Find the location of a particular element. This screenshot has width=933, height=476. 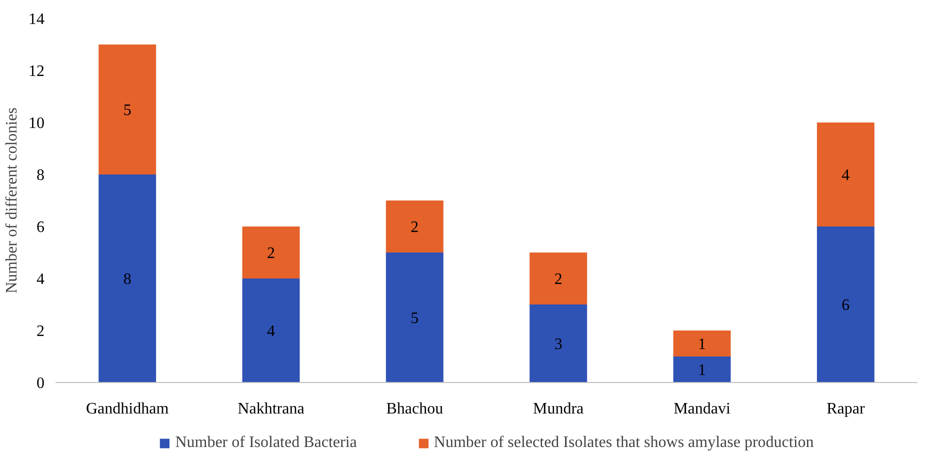

legend-label: Number of Isolated Bacteria is located at coordinates (266, 443).